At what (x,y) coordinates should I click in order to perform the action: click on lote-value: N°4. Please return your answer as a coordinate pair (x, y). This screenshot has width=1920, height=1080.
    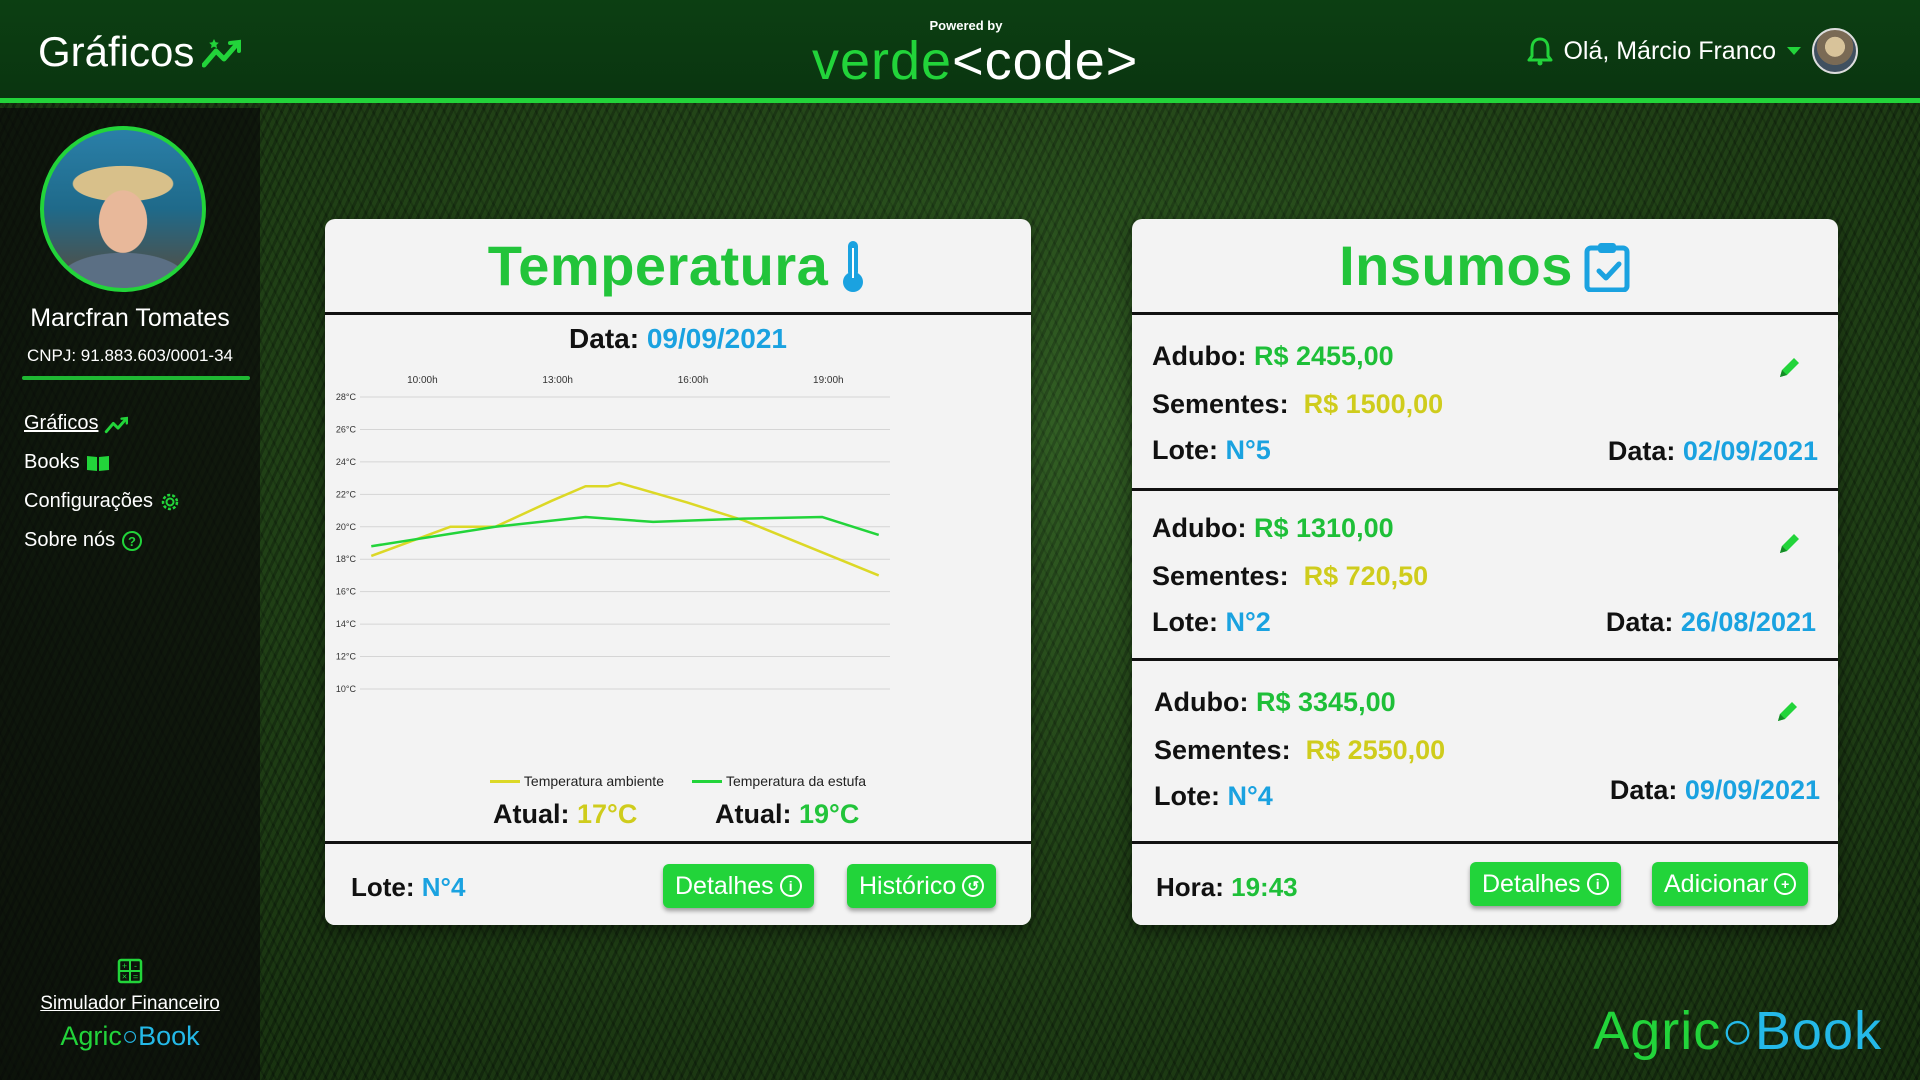
    Looking at the image, I should click on (1250, 796).